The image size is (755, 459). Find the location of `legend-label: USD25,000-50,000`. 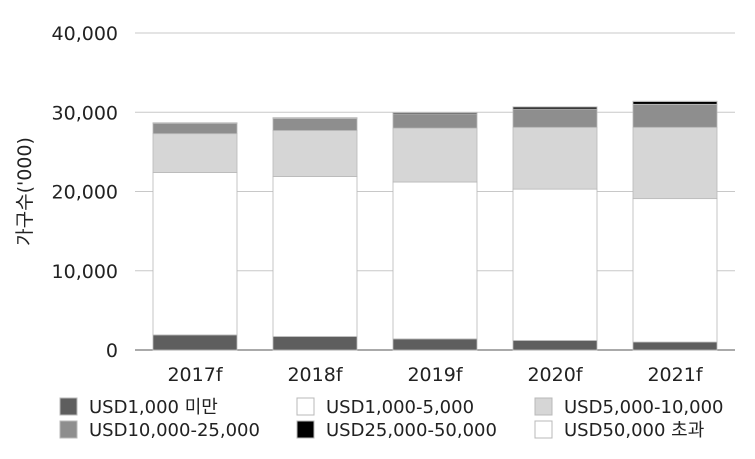

legend-label: USD25,000-50,000 is located at coordinates (411, 430).